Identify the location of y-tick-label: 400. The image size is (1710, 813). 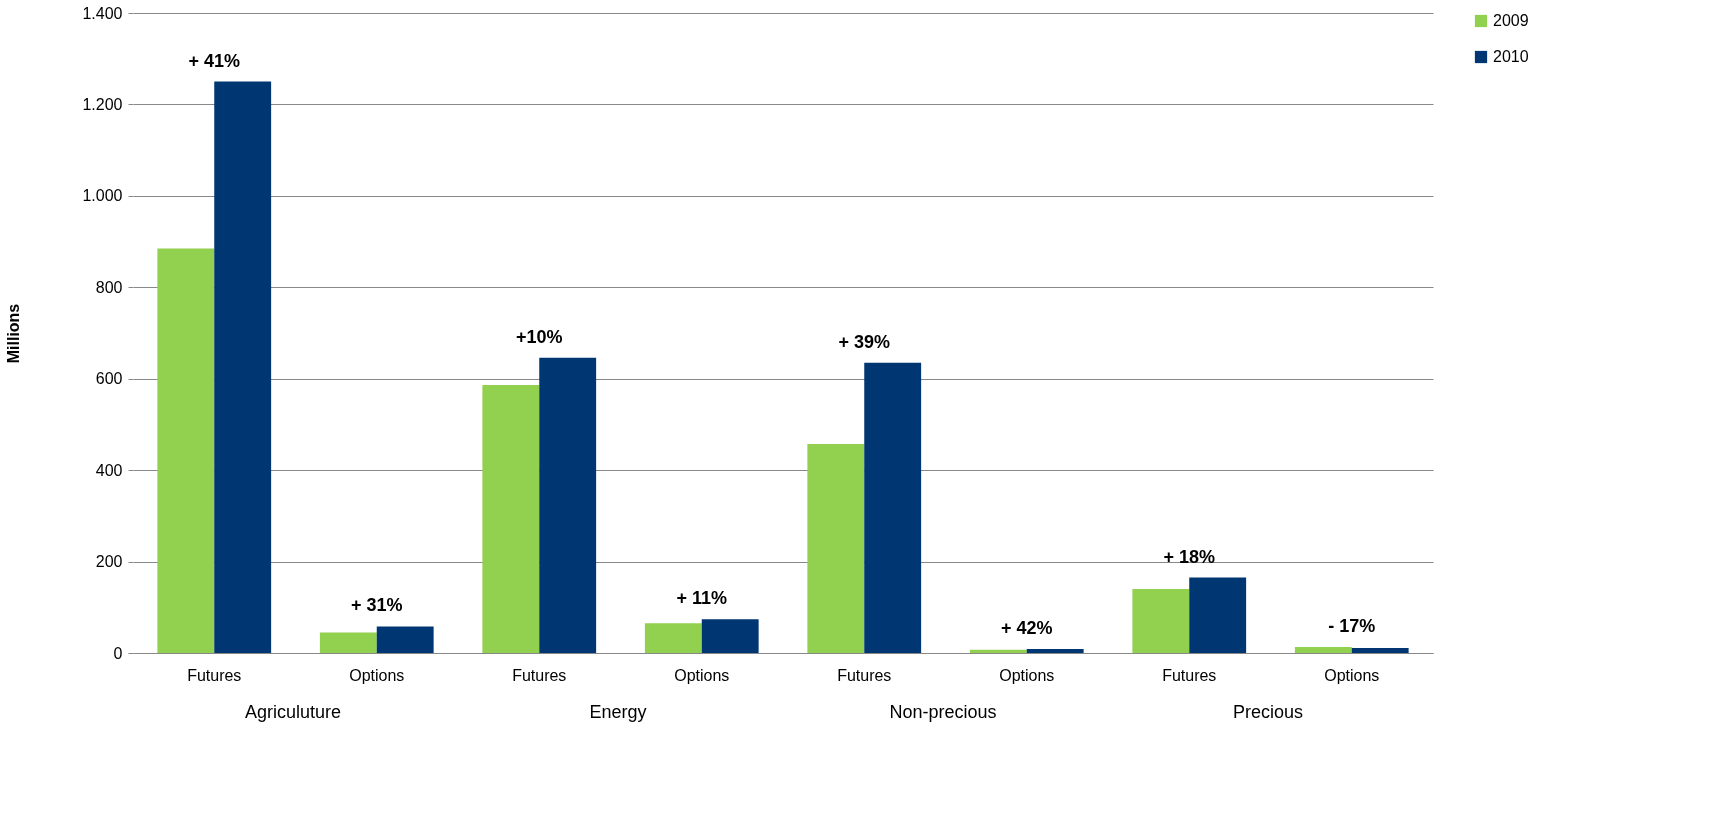
(109, 470).